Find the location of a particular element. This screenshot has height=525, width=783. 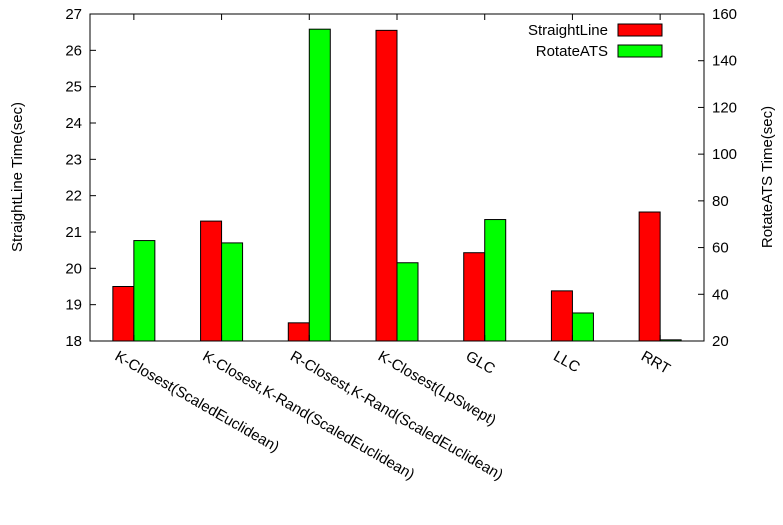

legend-swatch-straightline is located at coordinates (640, 30).